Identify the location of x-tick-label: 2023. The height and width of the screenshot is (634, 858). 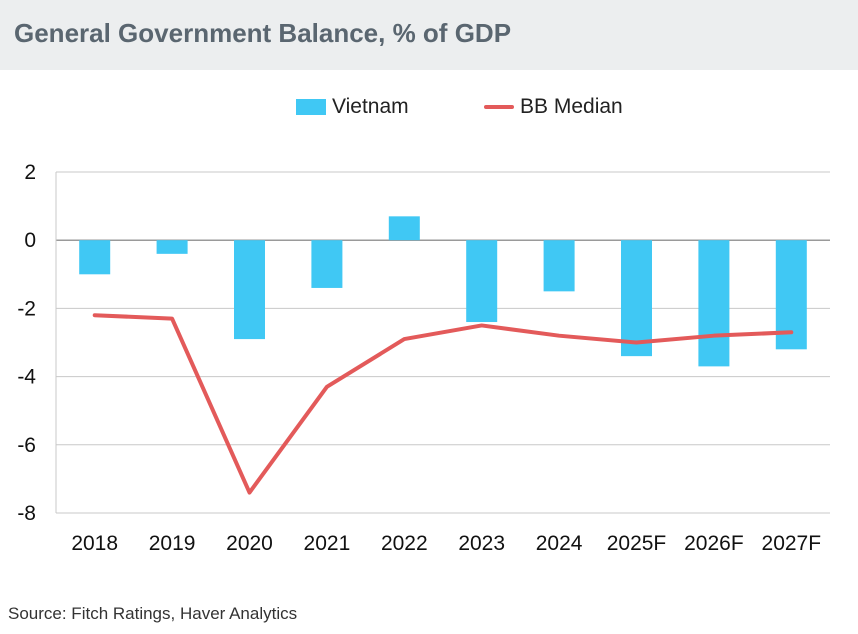
(481, 543).